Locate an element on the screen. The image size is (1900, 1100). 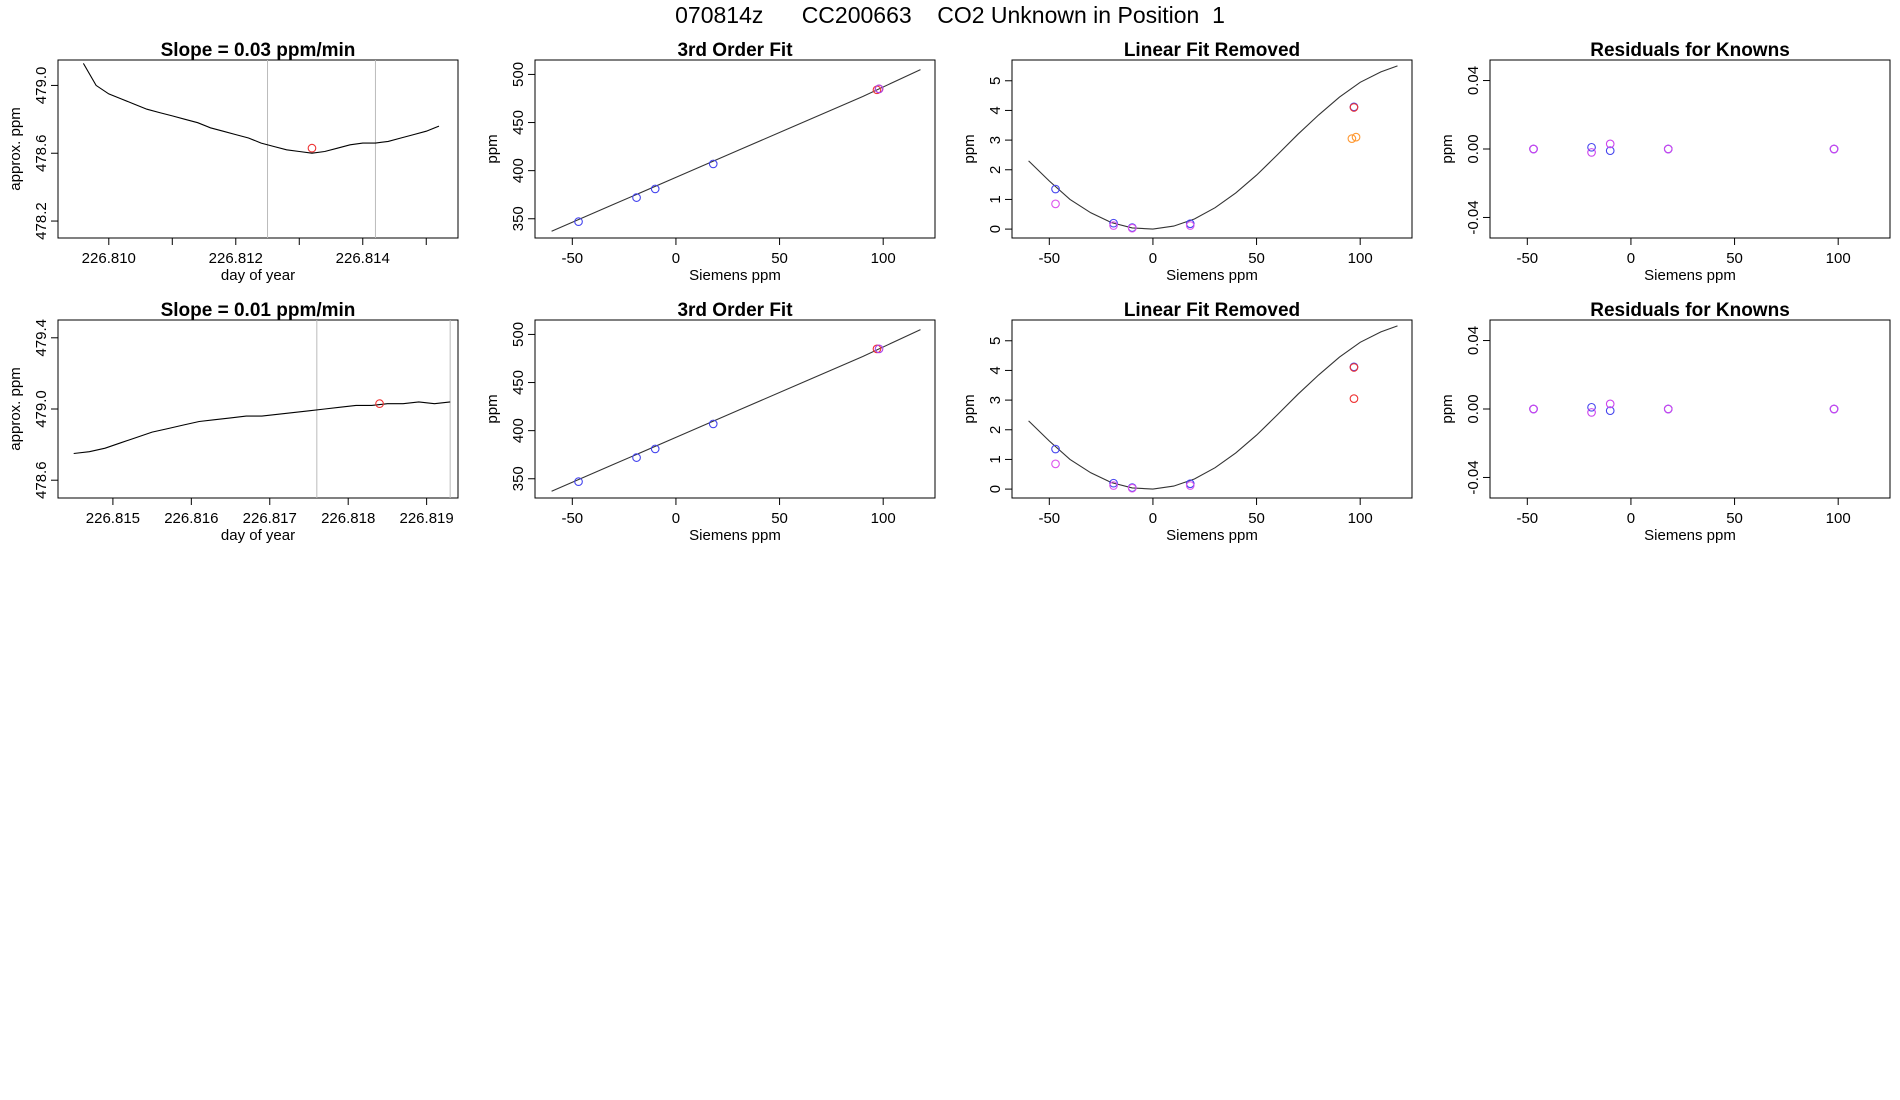
y-tick-label: 479.0 is located at coordinates (41, 86).